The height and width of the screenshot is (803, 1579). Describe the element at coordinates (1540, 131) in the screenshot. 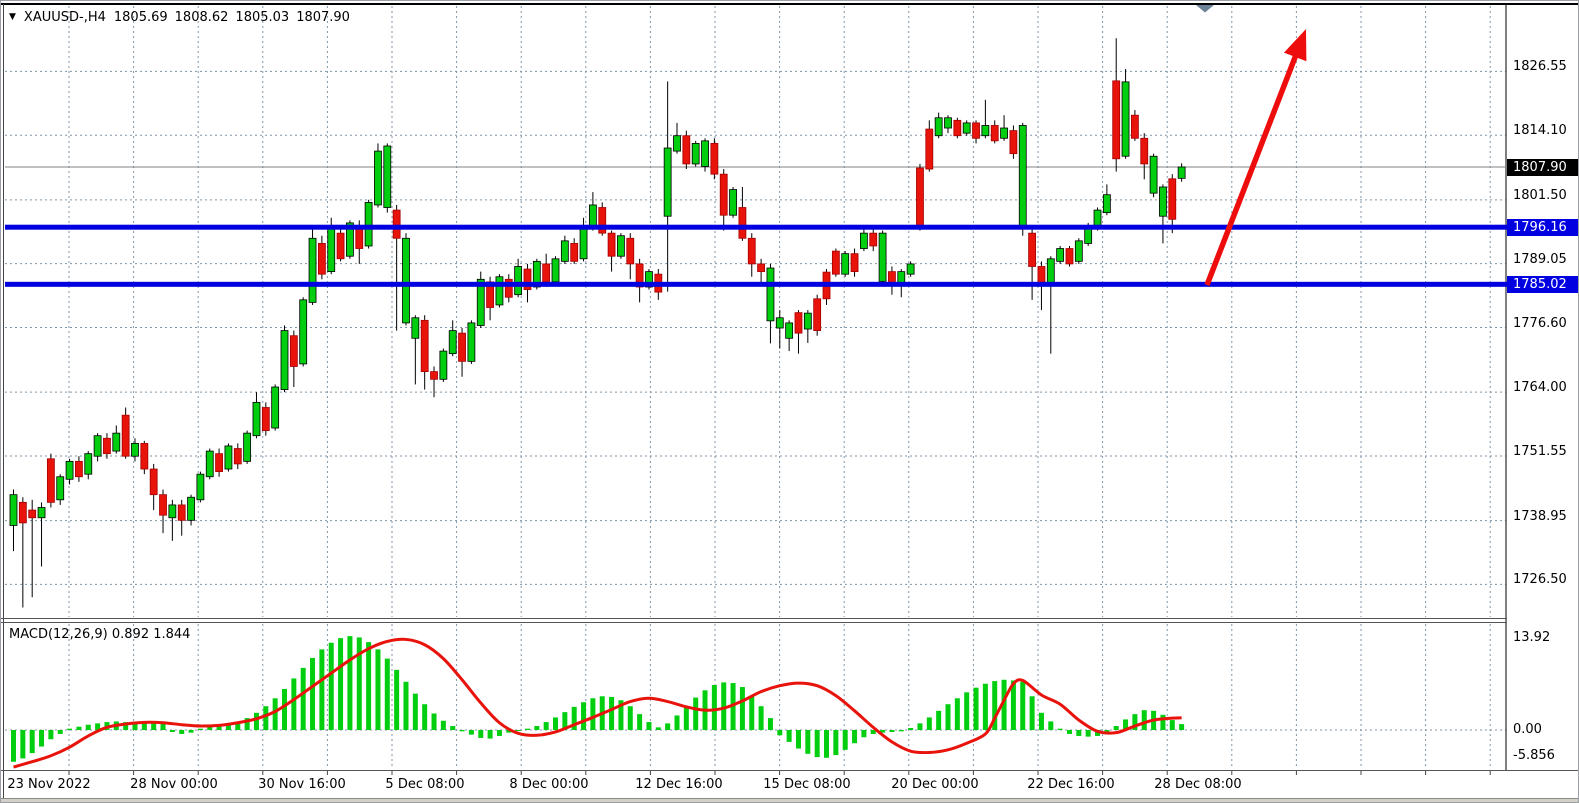

I see `price-tick-label: 1814.10` at that location.